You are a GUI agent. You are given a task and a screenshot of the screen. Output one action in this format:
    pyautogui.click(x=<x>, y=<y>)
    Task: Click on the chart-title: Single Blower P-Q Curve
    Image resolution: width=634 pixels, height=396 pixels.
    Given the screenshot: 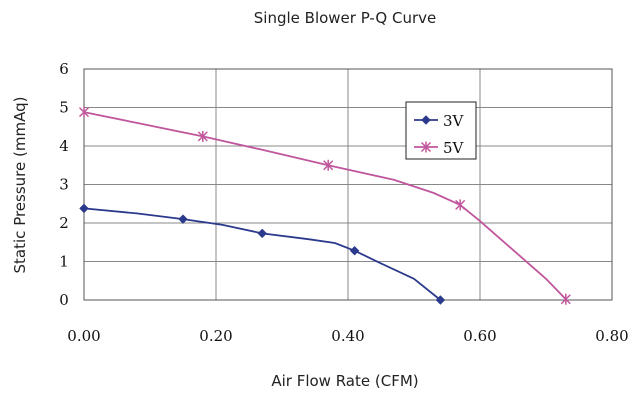 What is the action you would take?
    pyautogui.click(x=345, y=18)
    